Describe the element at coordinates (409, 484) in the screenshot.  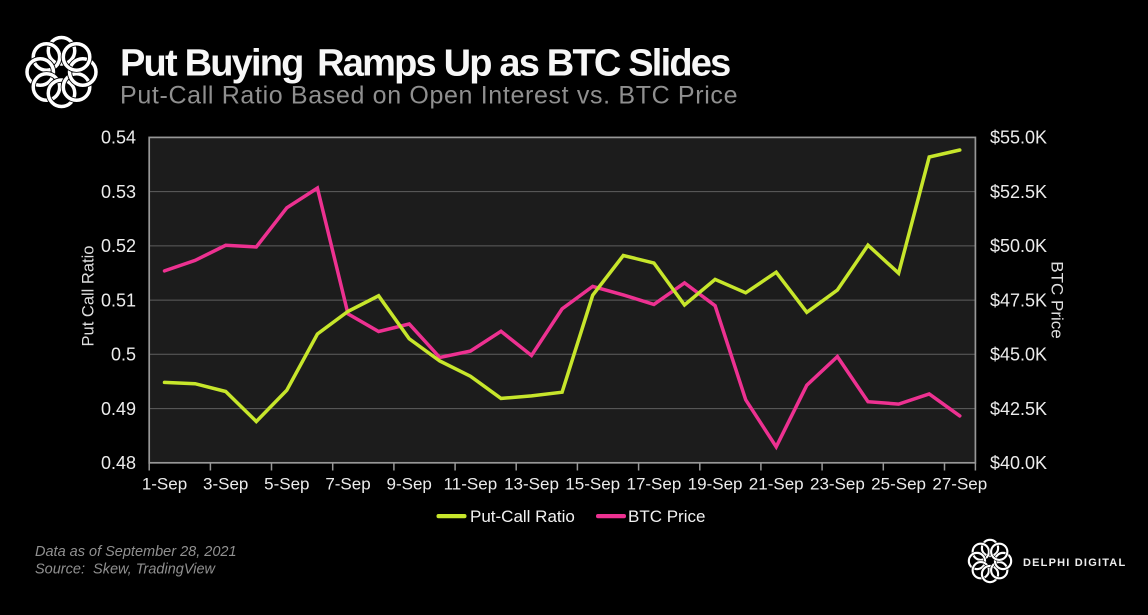
I see `svg-text: 9-Sep` at that location.